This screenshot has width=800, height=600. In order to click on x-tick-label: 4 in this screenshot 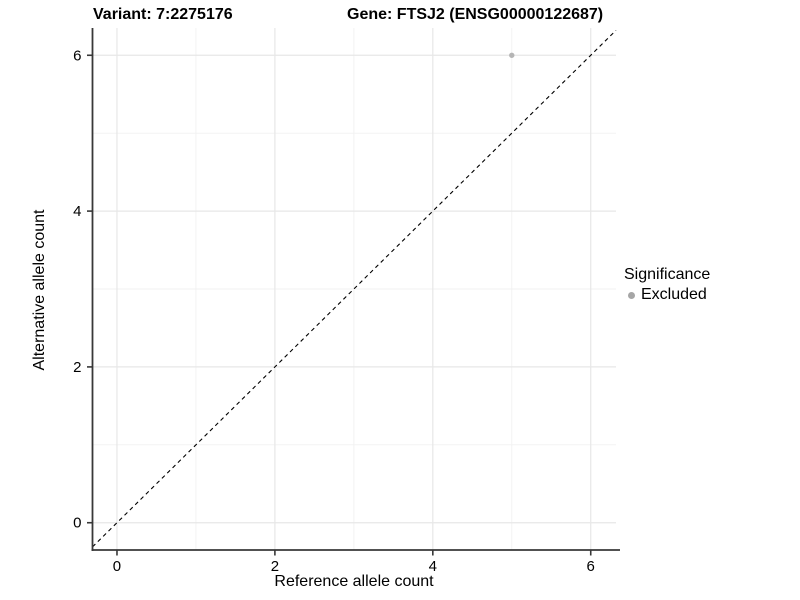, I will do `click(433, 566)`.